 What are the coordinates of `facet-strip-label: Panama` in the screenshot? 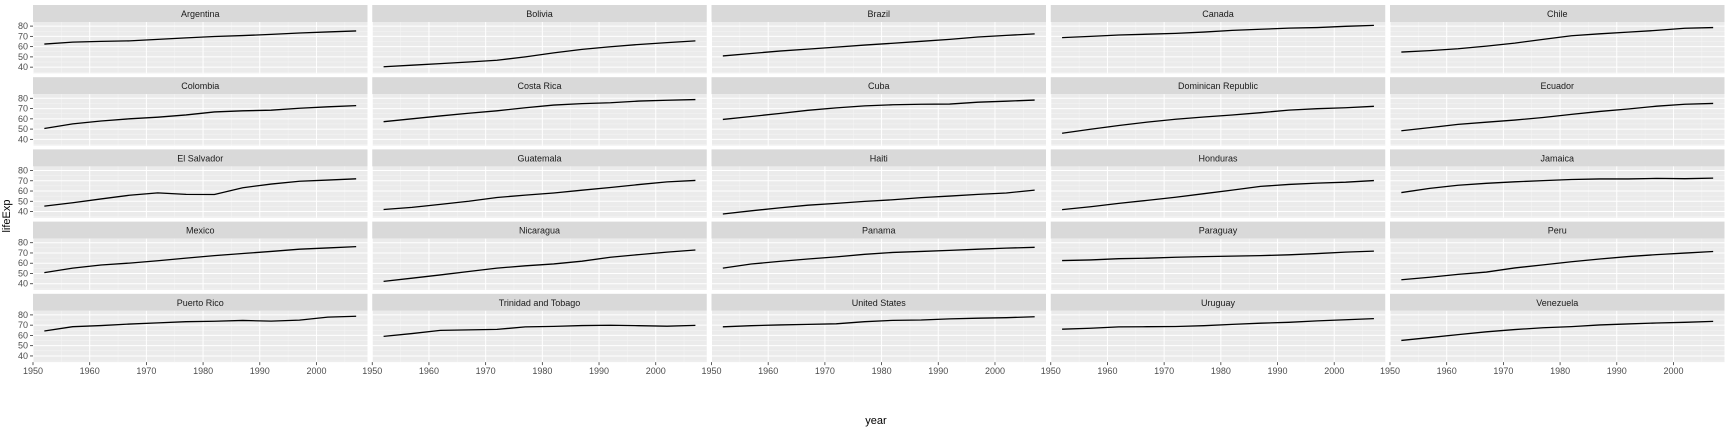 It's located at (879, 231).